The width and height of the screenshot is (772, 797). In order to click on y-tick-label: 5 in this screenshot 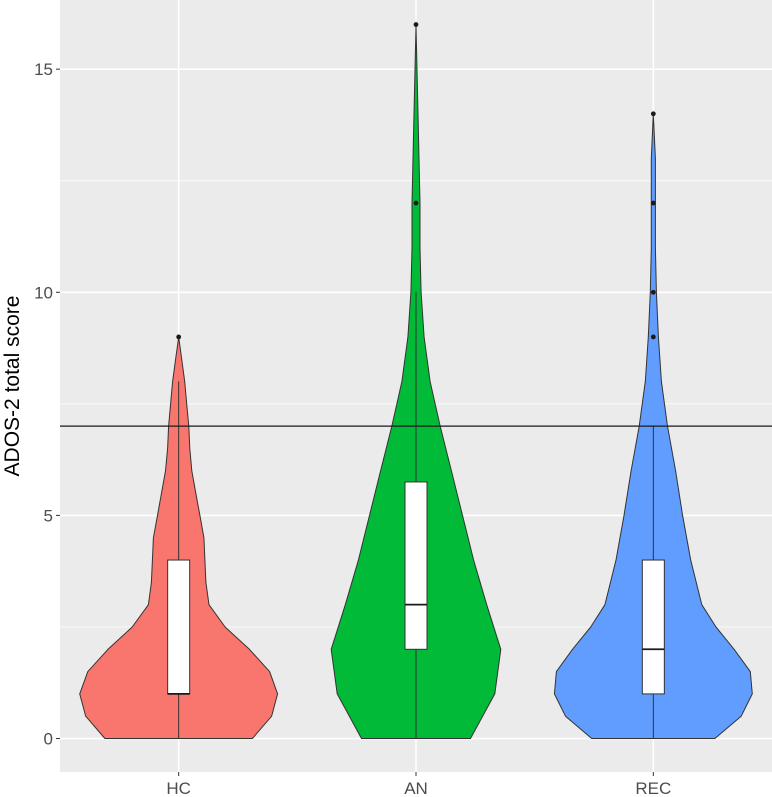, I will do `click(48, 515)`.